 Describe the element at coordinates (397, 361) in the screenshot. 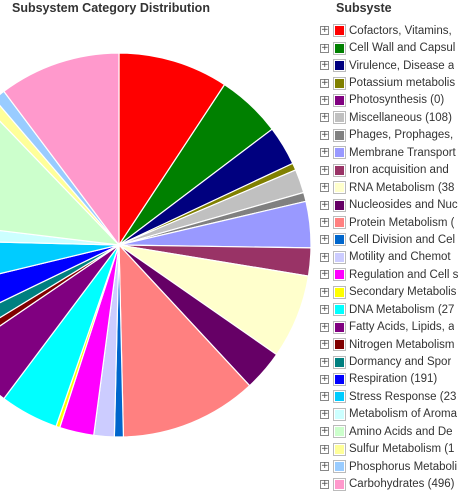

I see `legend-item: + Dormancy and Spor` at that location.